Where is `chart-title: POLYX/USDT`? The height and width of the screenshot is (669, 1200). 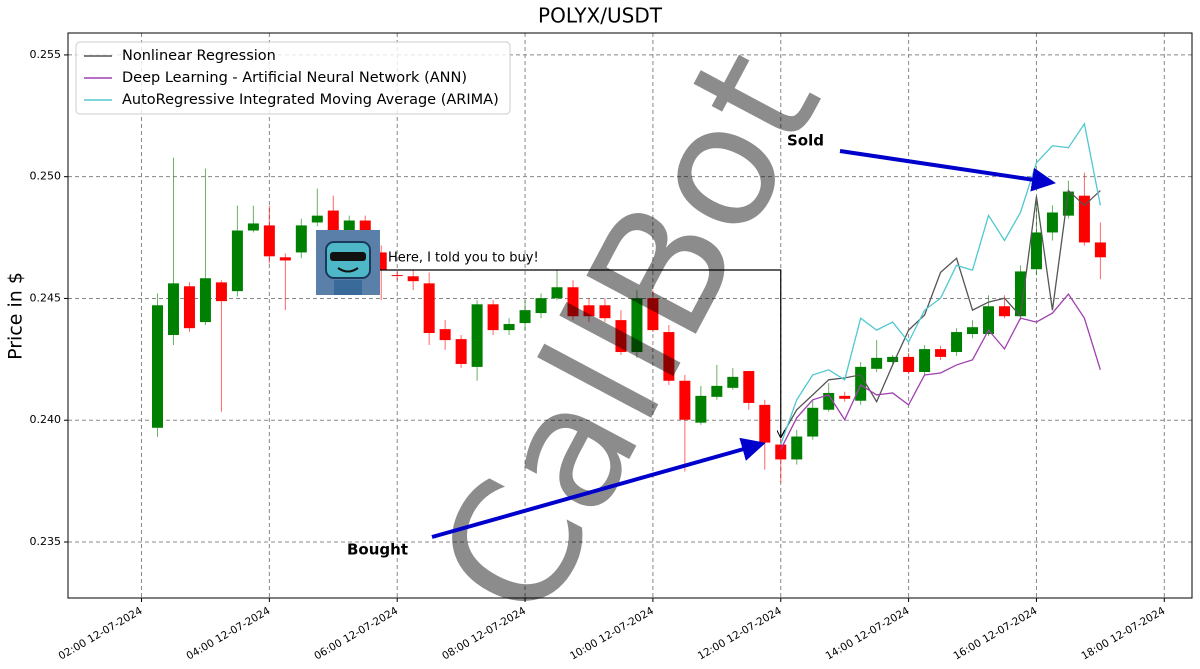
chart-title: POLYX/USDT is located at coordinates (600, 16).